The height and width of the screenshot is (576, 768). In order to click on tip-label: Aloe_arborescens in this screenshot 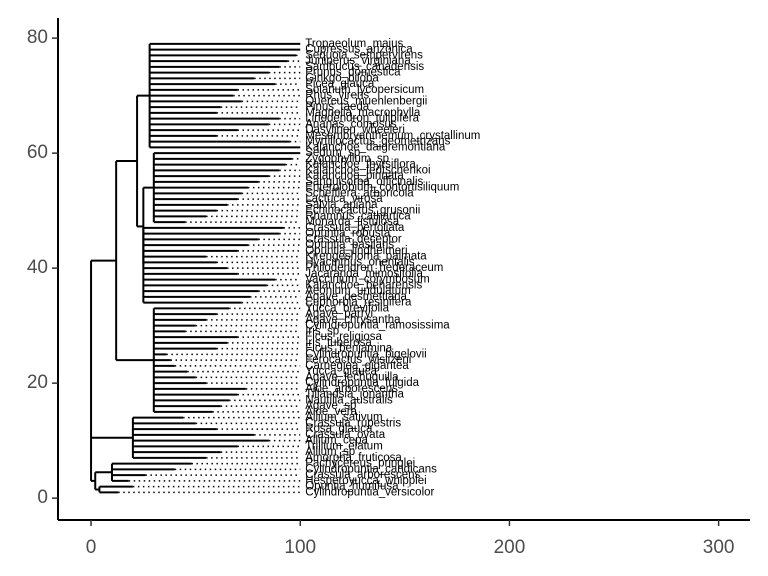, I will do `click(351, 389)`.